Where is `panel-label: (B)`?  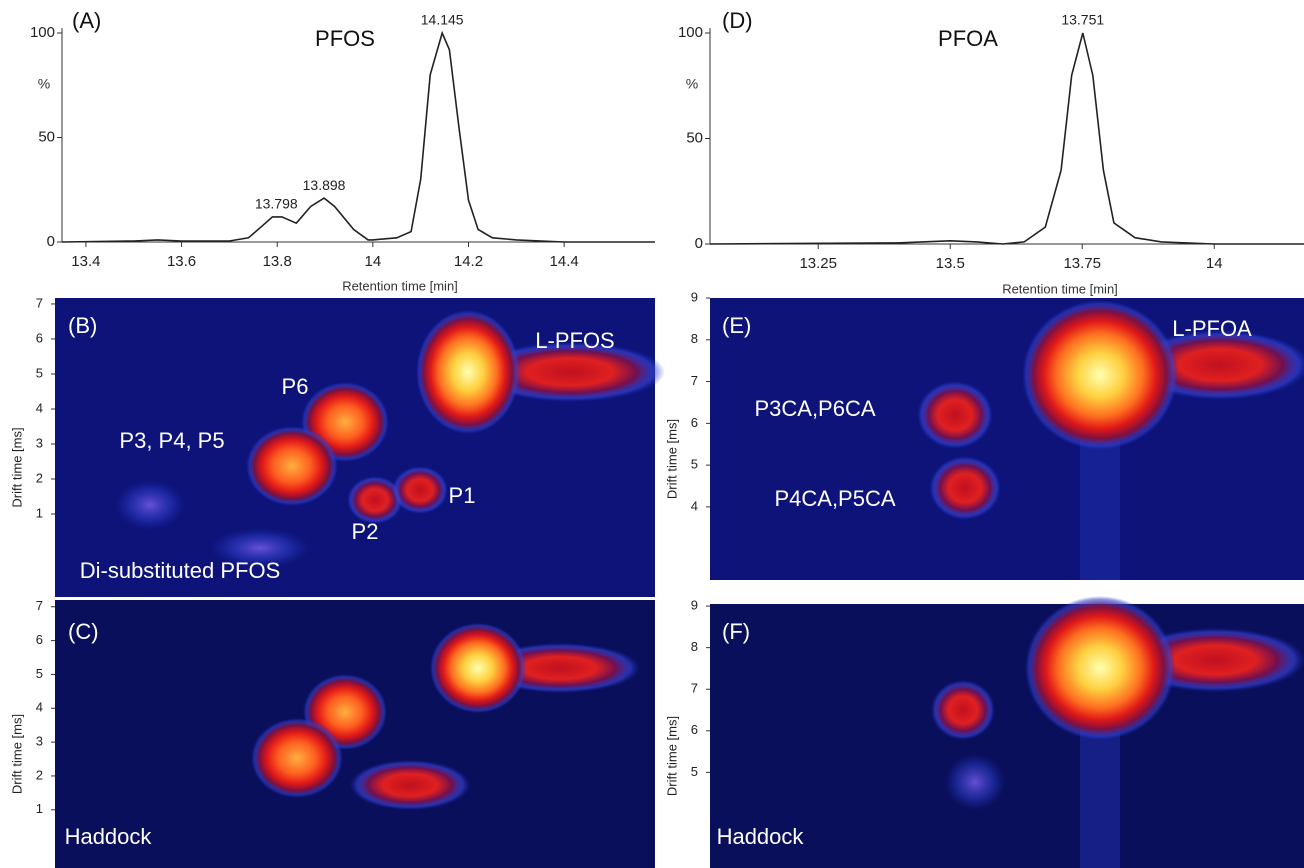 panel-label: (B) is located at coordinates (82, 325).